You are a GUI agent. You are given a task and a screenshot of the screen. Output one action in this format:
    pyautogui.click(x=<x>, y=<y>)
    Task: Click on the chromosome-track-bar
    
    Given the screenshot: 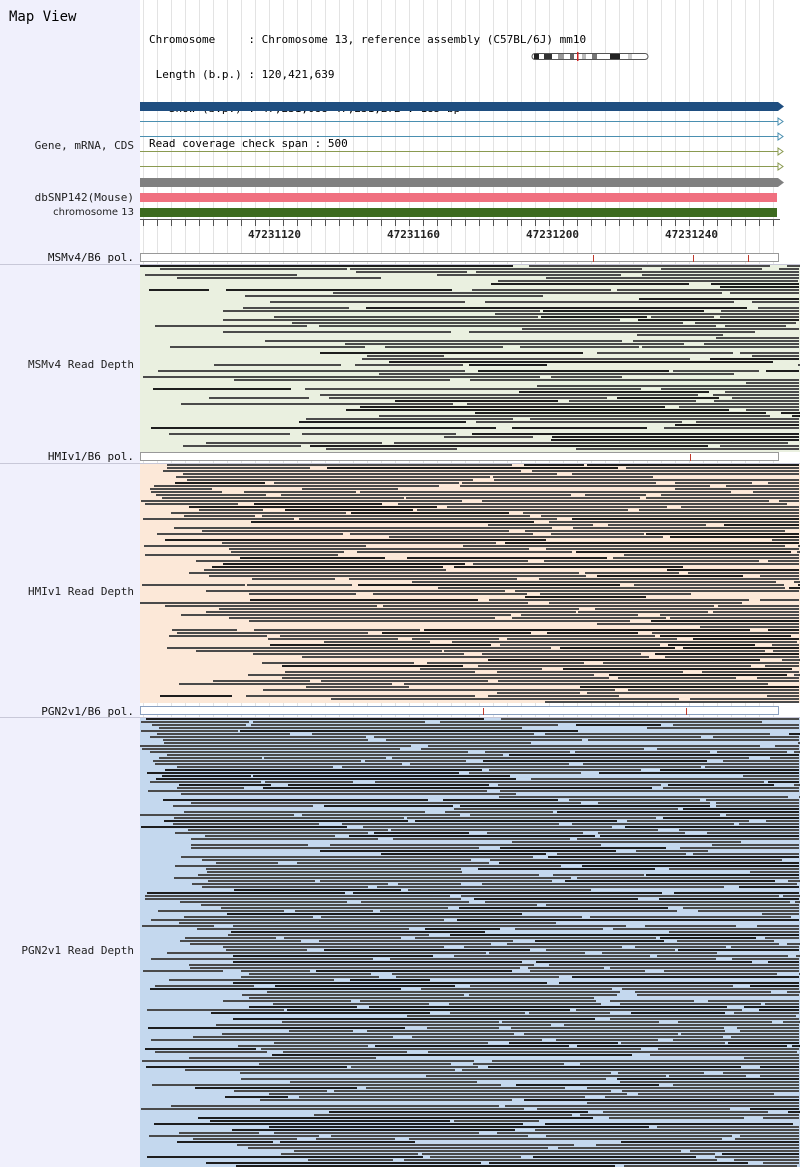 What is the action you would take?
    pyautogui.click(x=458, y=212)
    